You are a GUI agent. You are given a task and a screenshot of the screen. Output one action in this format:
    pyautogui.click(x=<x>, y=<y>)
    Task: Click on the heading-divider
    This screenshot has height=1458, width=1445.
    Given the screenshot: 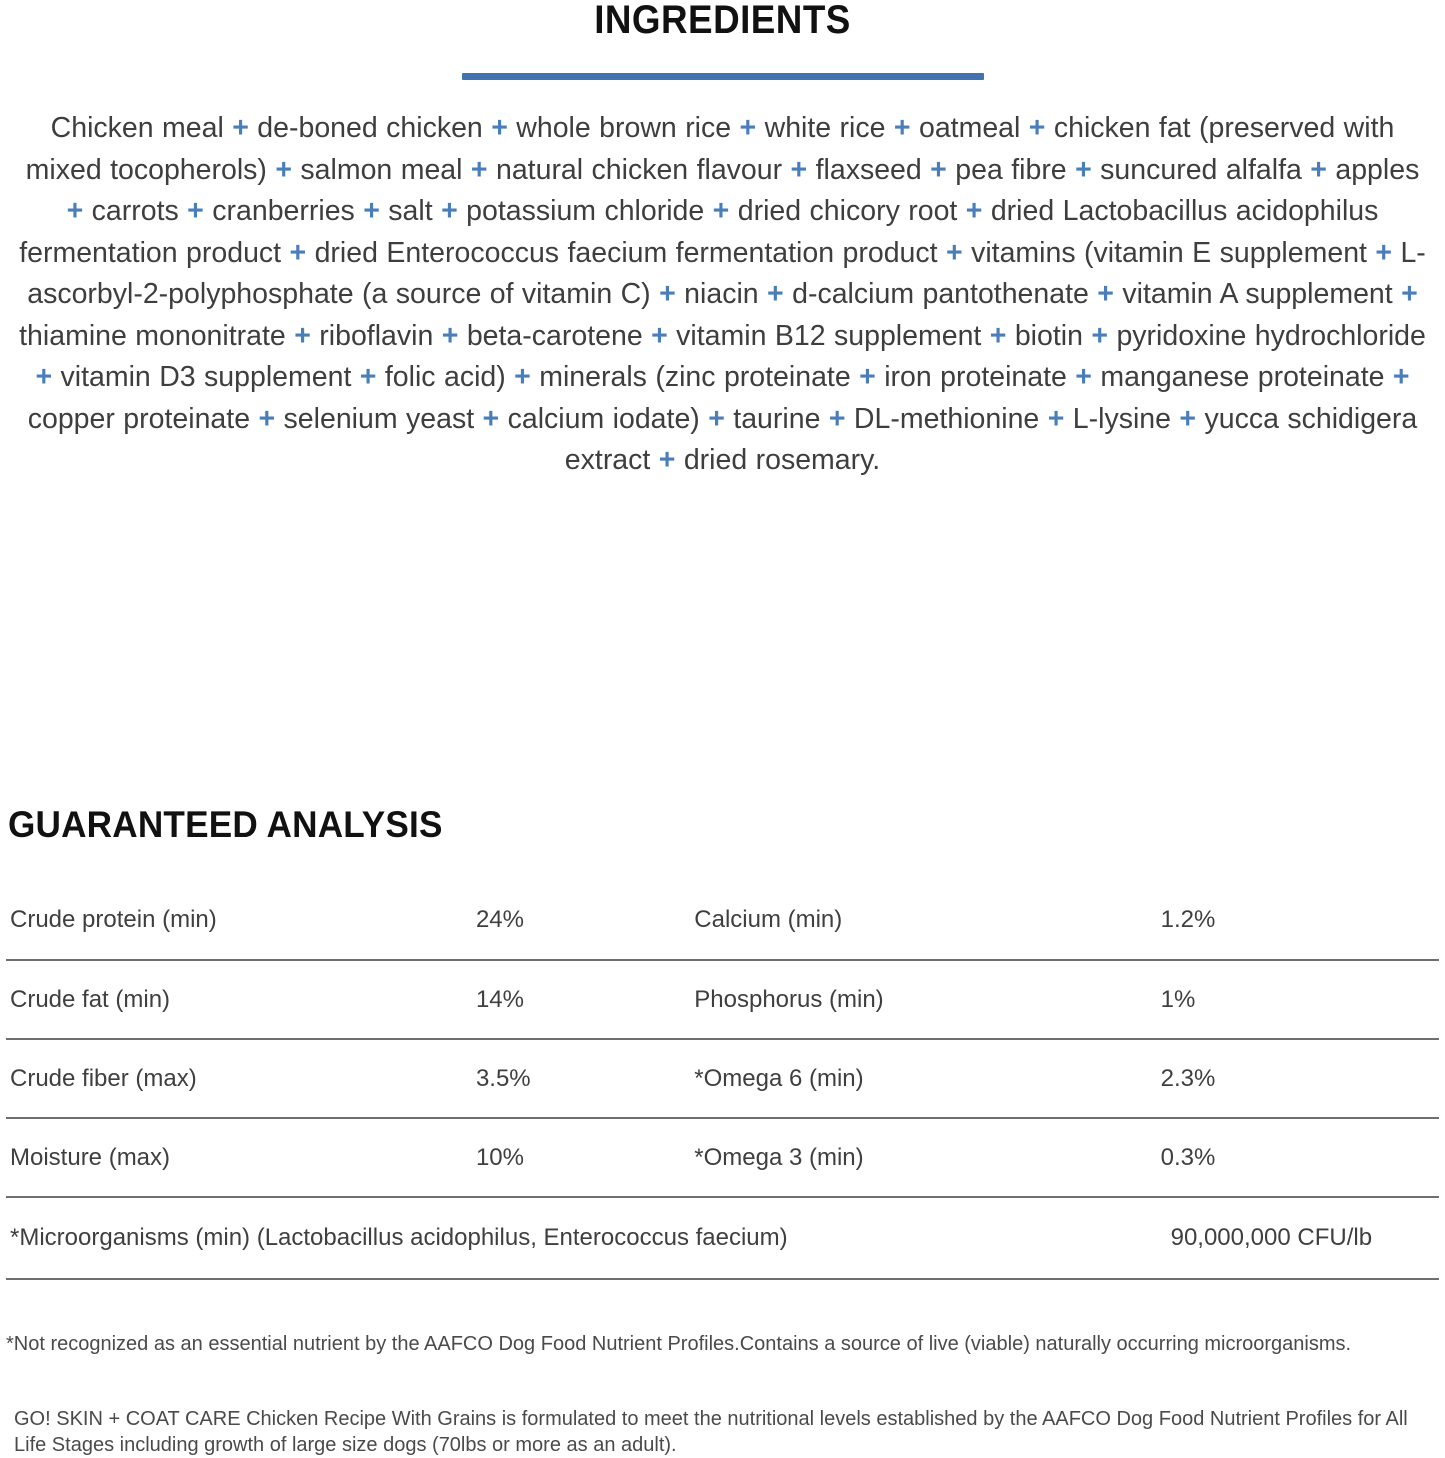 What is the action you would take?
    pyautogui.click(x=722, y=76)
    